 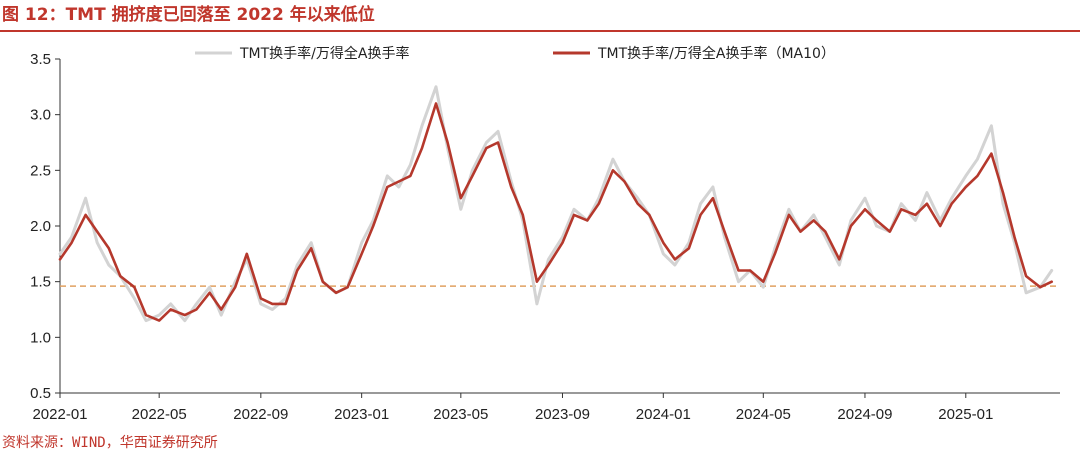 I want to click on x-tick-label: 2022-05, so click(x=159, y=414).